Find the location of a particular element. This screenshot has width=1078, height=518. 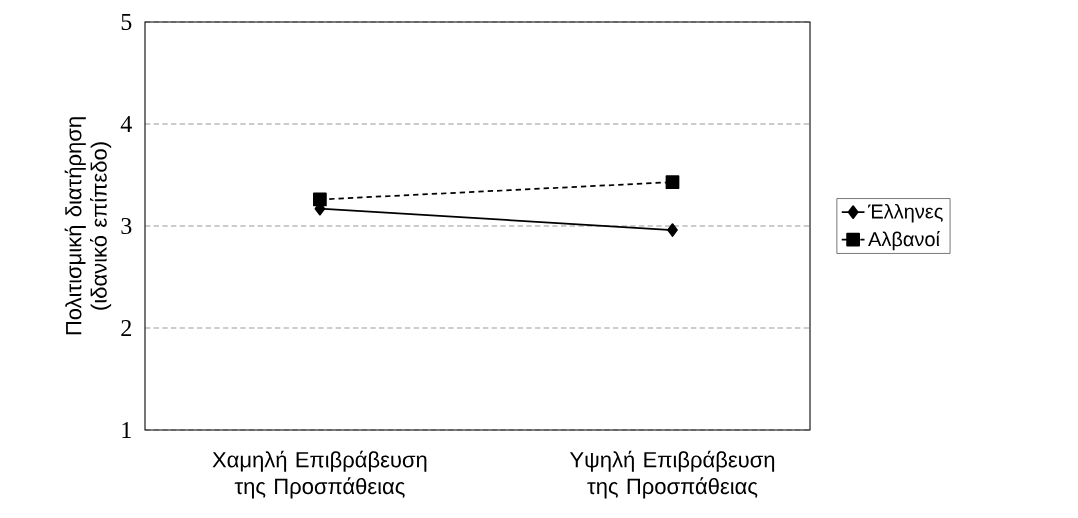

legend-label: Έλληνες is located at coordinates (905, 213).